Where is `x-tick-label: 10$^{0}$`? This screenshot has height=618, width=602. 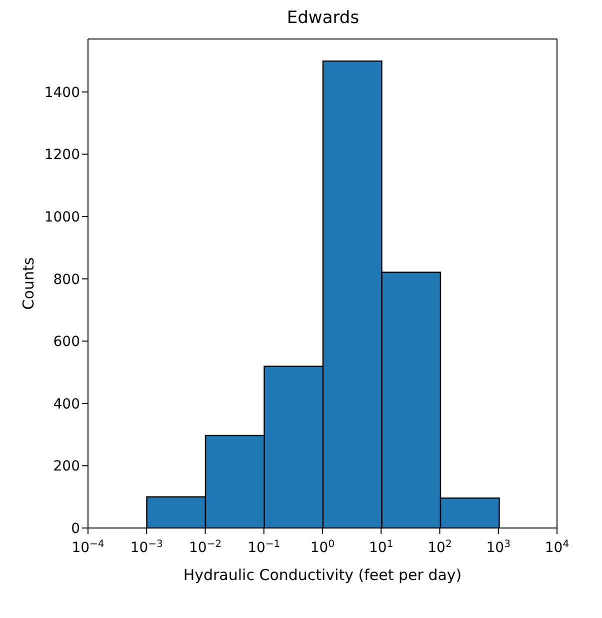
x-tick-label: 10$^{0}$ is located at coordinates (322, 547).